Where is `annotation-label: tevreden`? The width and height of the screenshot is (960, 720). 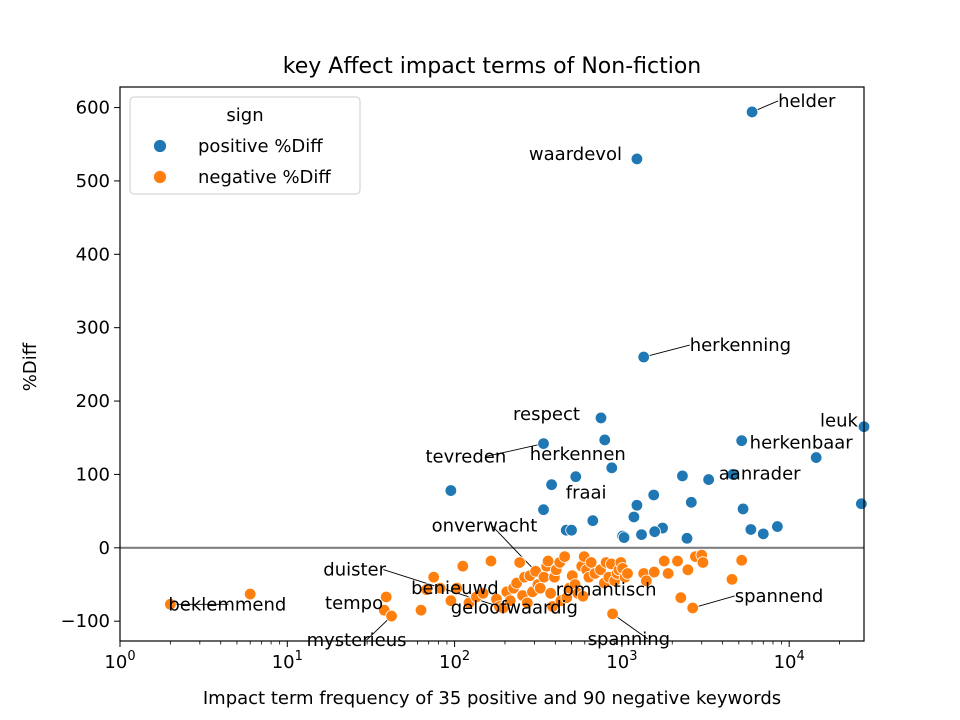
annotation-label: tevreden is located at coordinates (466, 457).